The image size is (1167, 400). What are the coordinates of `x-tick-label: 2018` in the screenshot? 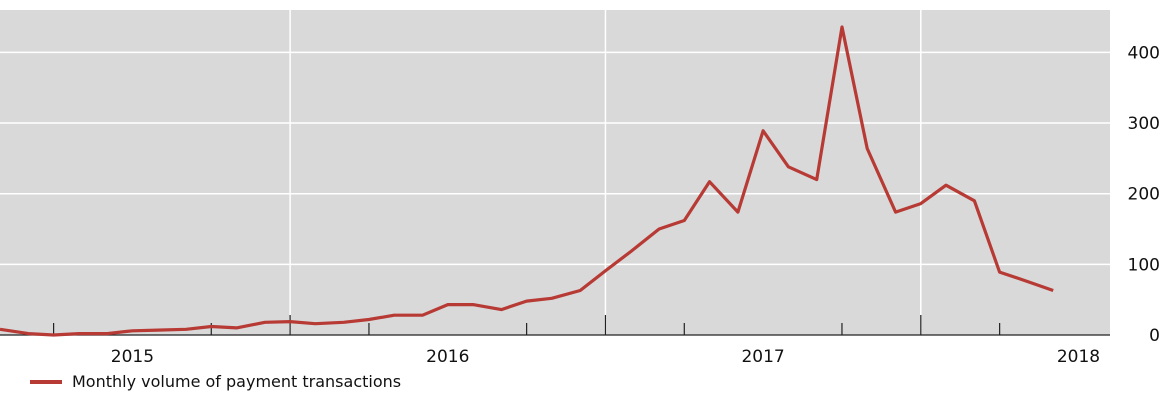 It's located at (1078, 357).